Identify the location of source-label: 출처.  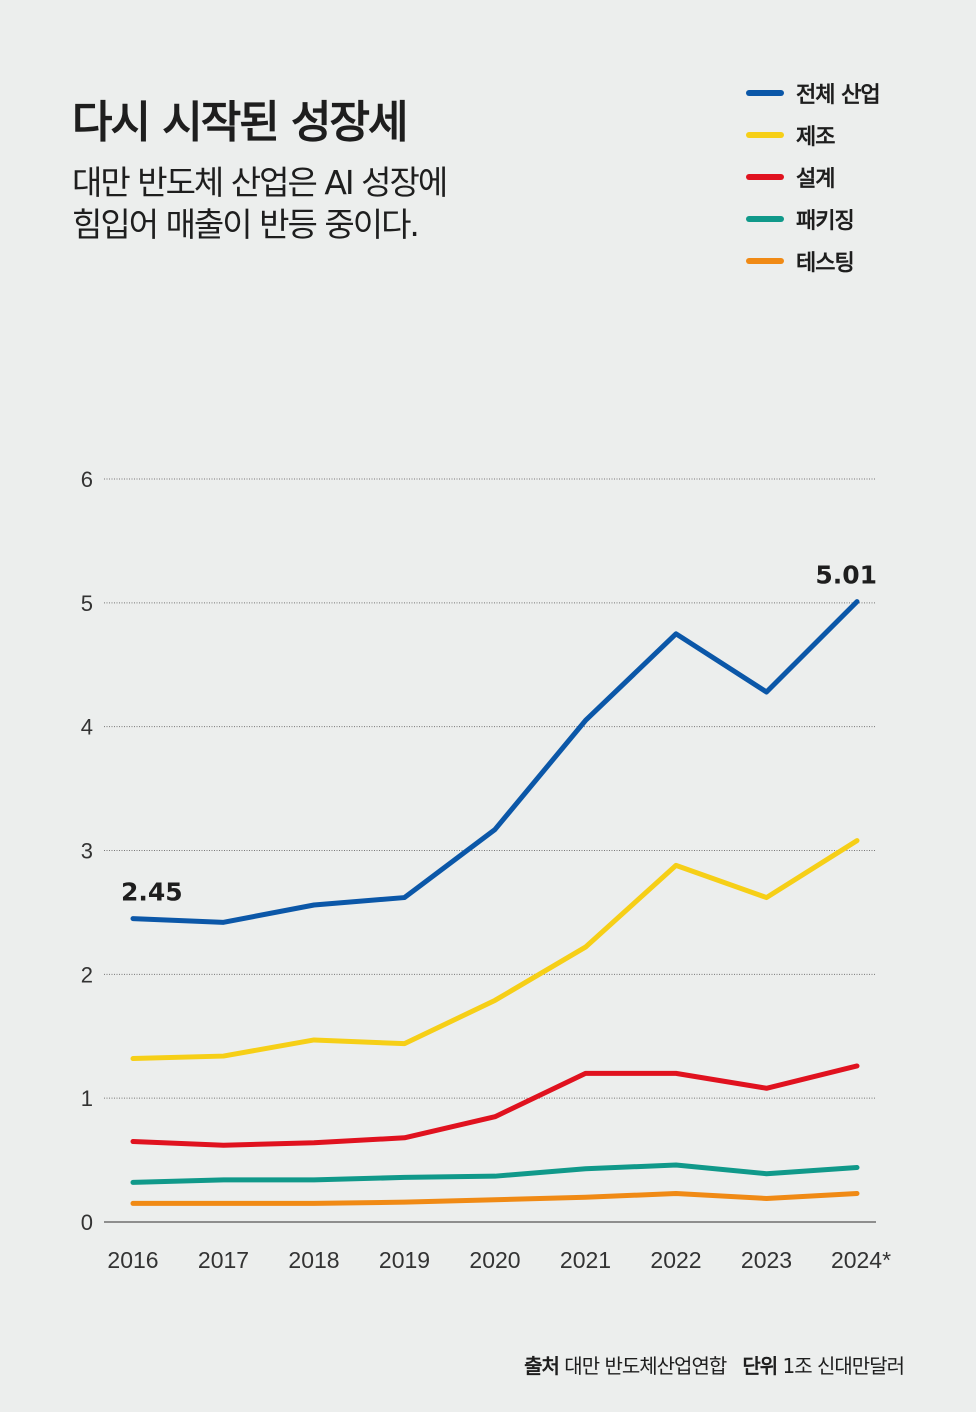
(542, 1366).